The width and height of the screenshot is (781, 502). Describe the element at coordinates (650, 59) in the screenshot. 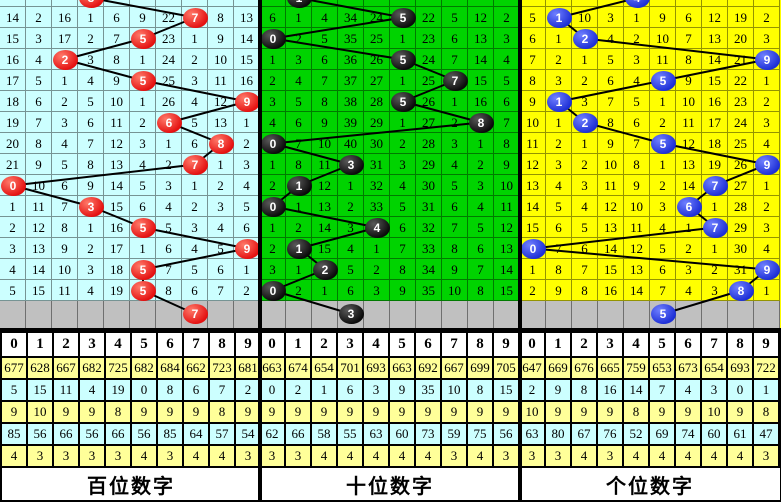

I see `grid-row: 7 2 1 5 3 11 8 14 21` at that location.